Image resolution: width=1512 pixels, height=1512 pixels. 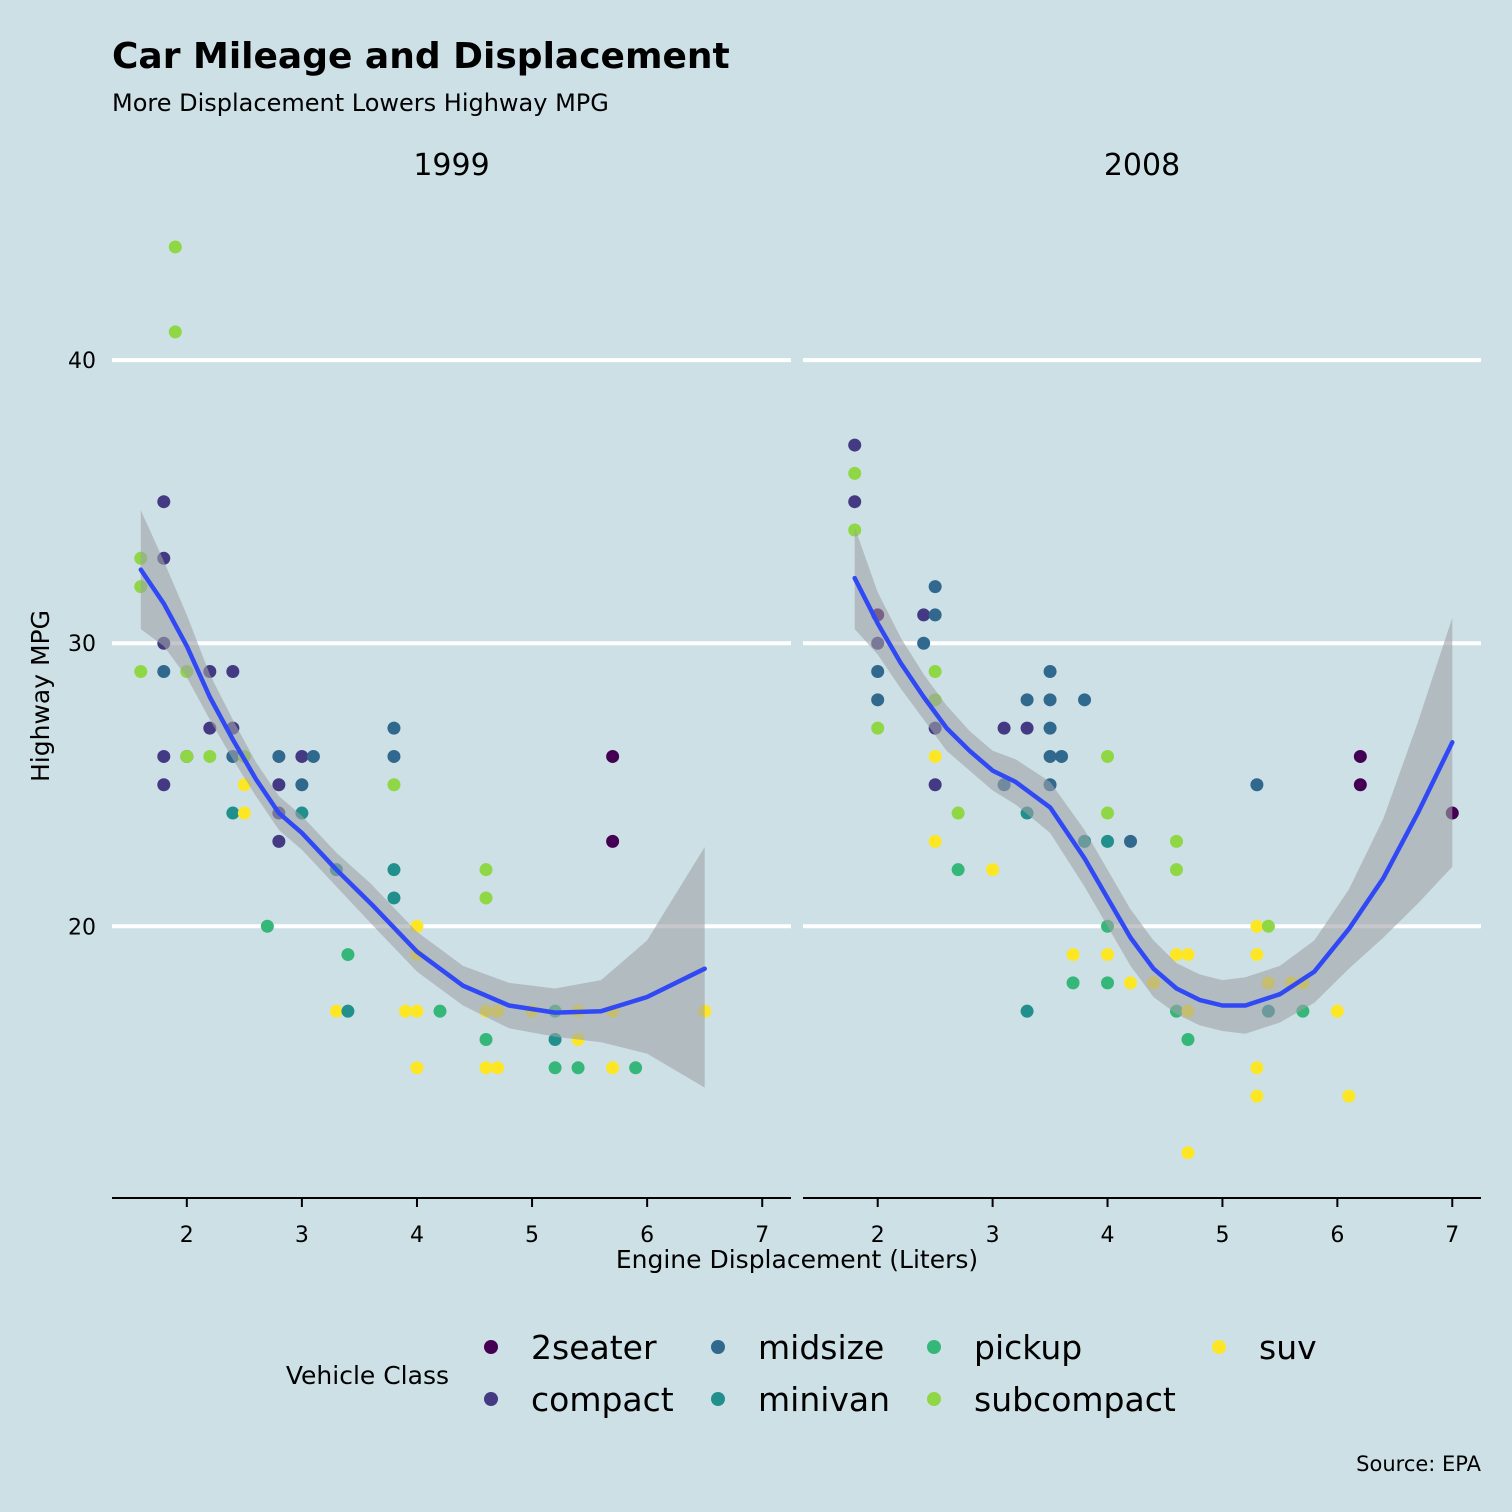 What do you see at coordinates (1028, 1347) in the screenshot?
I see `legend-label: pickup` at bounding box center [1028, 1347].